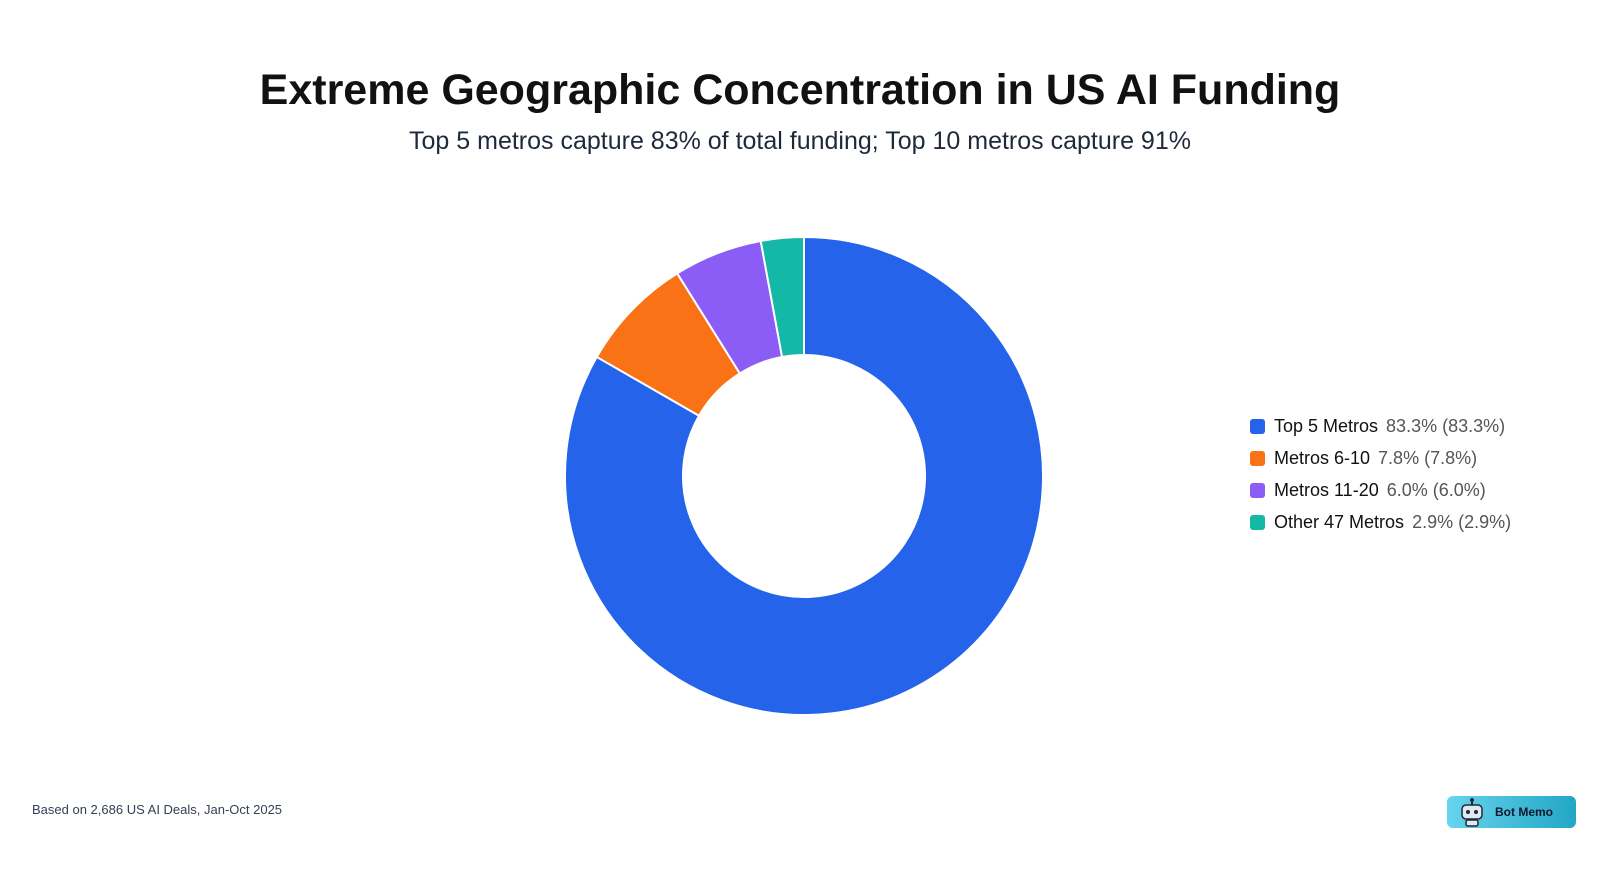 The image size is (1600, 880). Describe the element at coordinates (157, 809) in the screenshot. I see `footer-note: Based on 2,686 US AI Deals, Jan-Oct 2025` at that location.